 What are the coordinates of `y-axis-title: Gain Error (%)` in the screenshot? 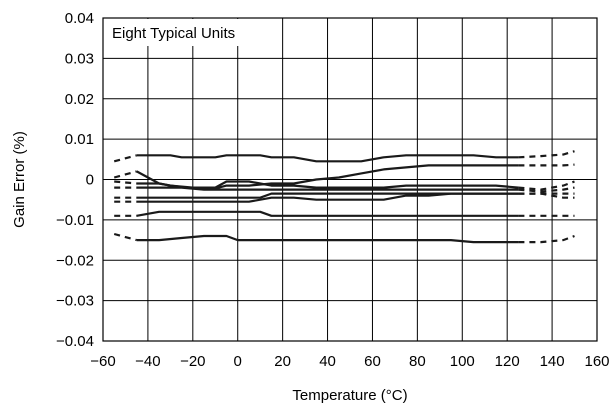 It's located at (19, 179).